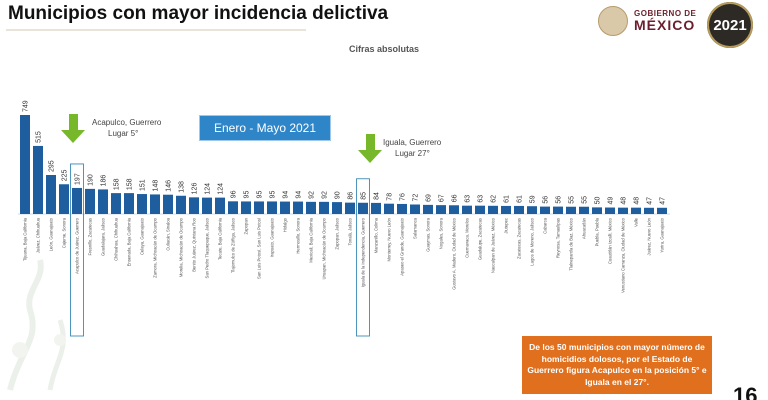 The image size is (768, 400). What do you see at coordinates (745, 391) in the screenshot?
I see `page-number: 16` at bounding box center [745, 391].